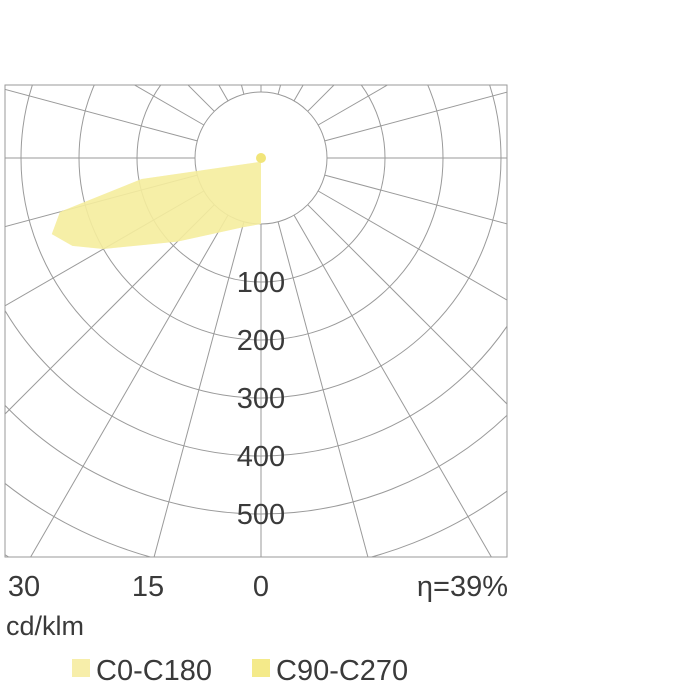 The image size is (694, 694). What do you see at coordinates (148, 587) in the screenshot?
I see `angle-tick-label: 15` at bounding box center [148, 587].